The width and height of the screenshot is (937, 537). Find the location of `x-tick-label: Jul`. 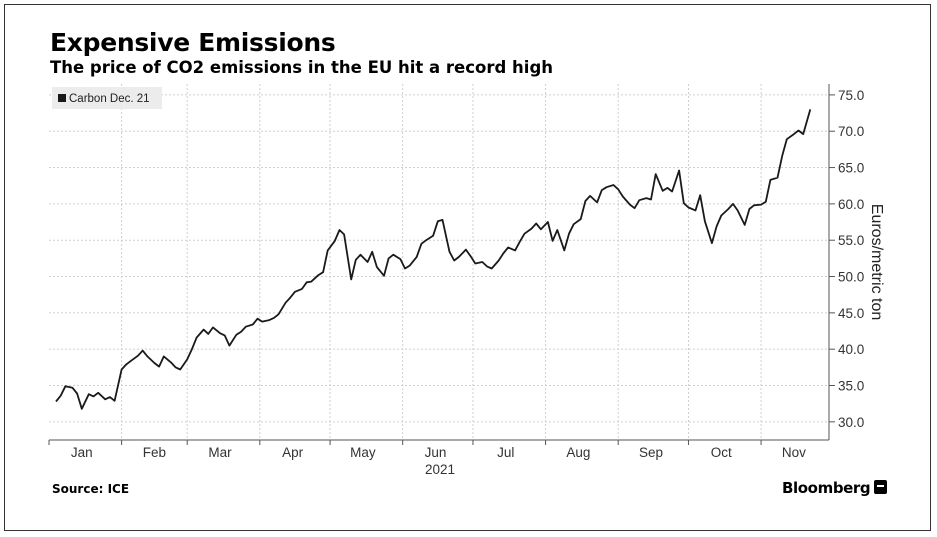

x-tick-label: Jul is located at coordinates (505, 452).